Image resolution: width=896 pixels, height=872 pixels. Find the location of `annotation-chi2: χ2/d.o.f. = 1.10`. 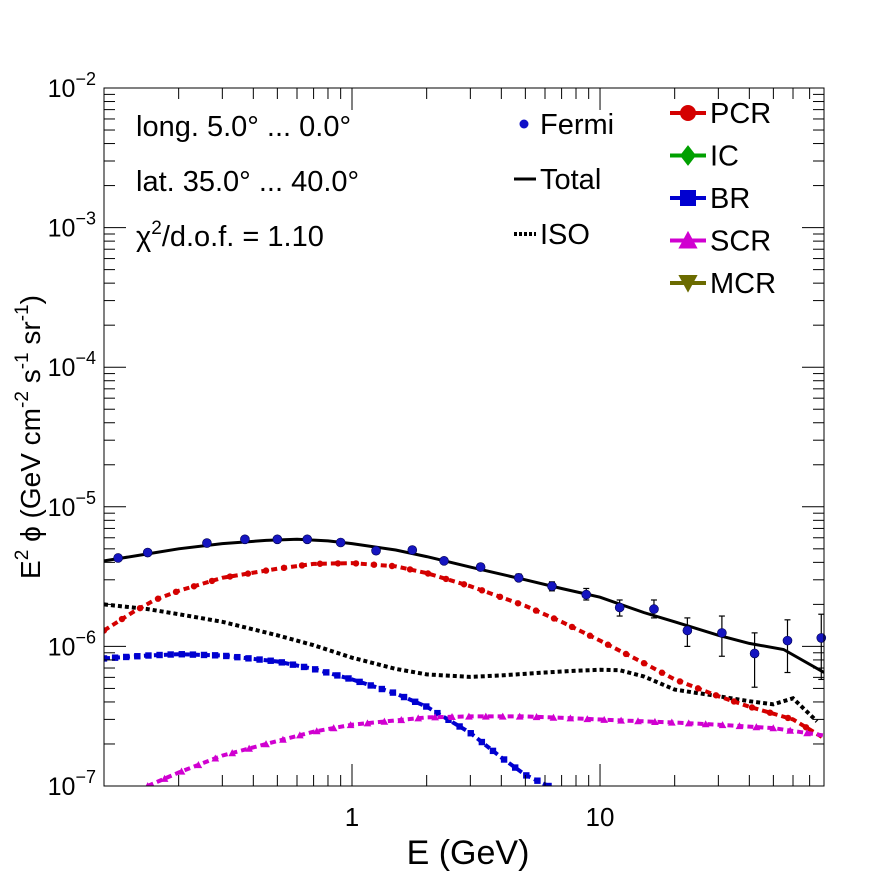

annotation-chi2: χ2/d.o.f. = 1.10 is located at coordinates (230, 235).